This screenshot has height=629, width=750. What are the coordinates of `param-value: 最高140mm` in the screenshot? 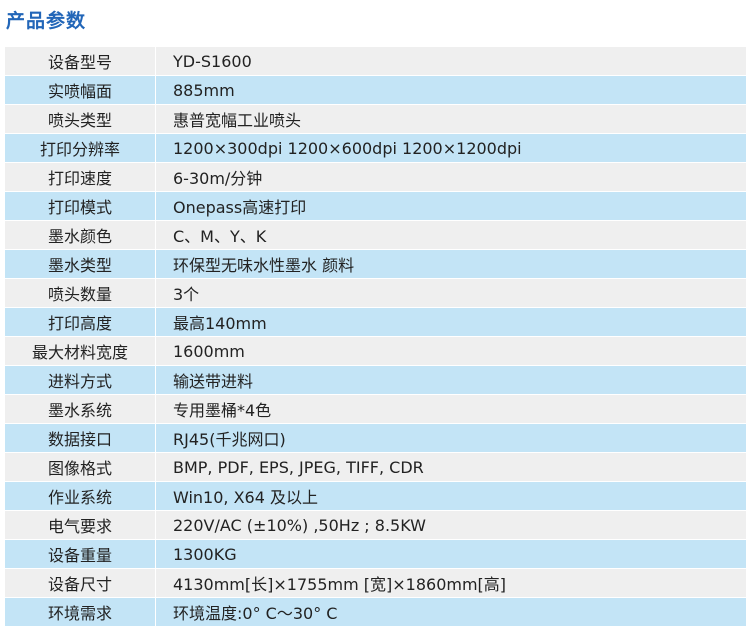 It's located at (220, 323).